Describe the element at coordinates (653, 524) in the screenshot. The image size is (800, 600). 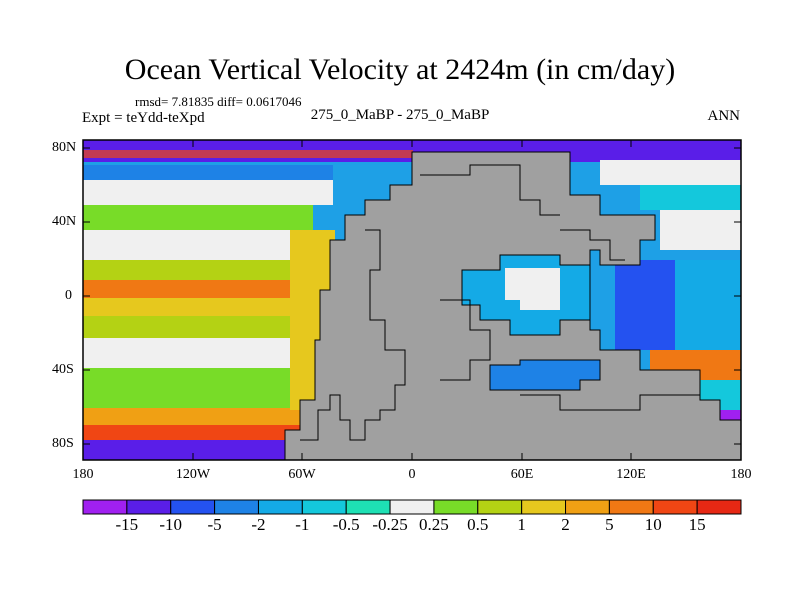
I see `colorbar-label: 10` at that location.